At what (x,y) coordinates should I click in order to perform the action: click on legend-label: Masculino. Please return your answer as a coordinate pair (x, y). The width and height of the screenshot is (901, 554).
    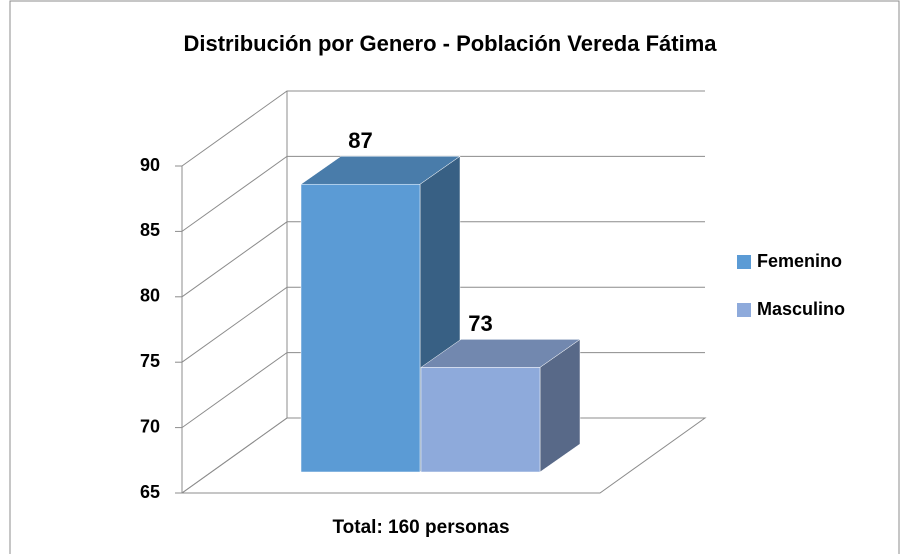
    Looking at the image, I should click on (801, 309).